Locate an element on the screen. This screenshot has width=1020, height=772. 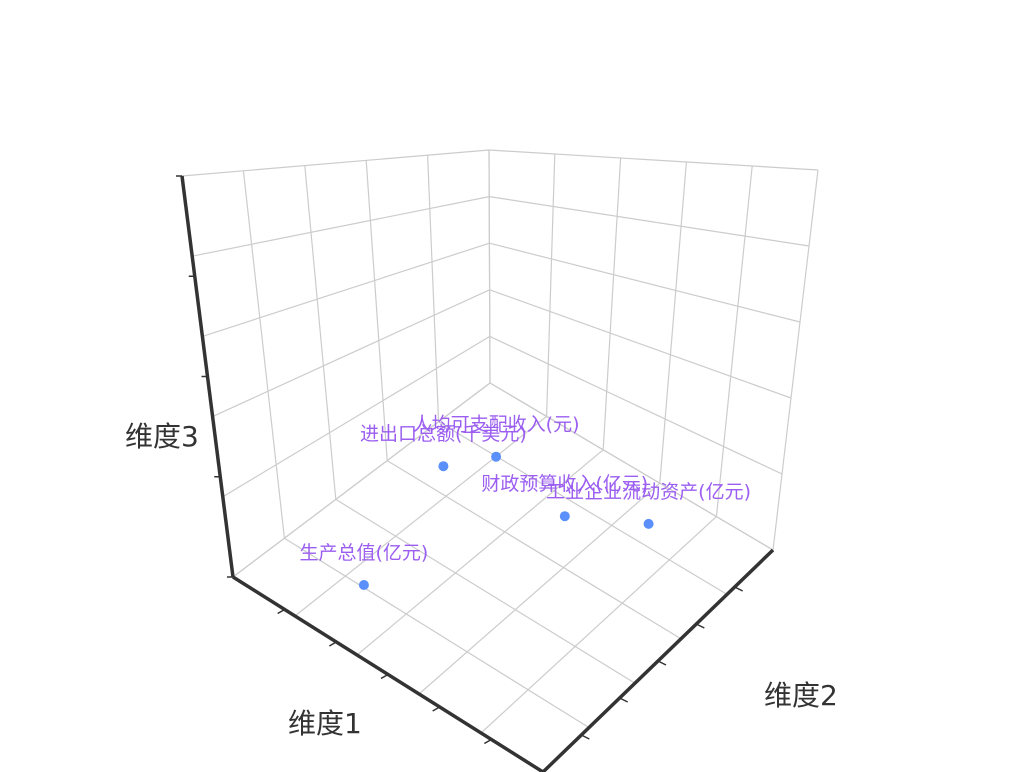
data-point-label: 进出口总额(千美元) is located at coordinates (443, 434).